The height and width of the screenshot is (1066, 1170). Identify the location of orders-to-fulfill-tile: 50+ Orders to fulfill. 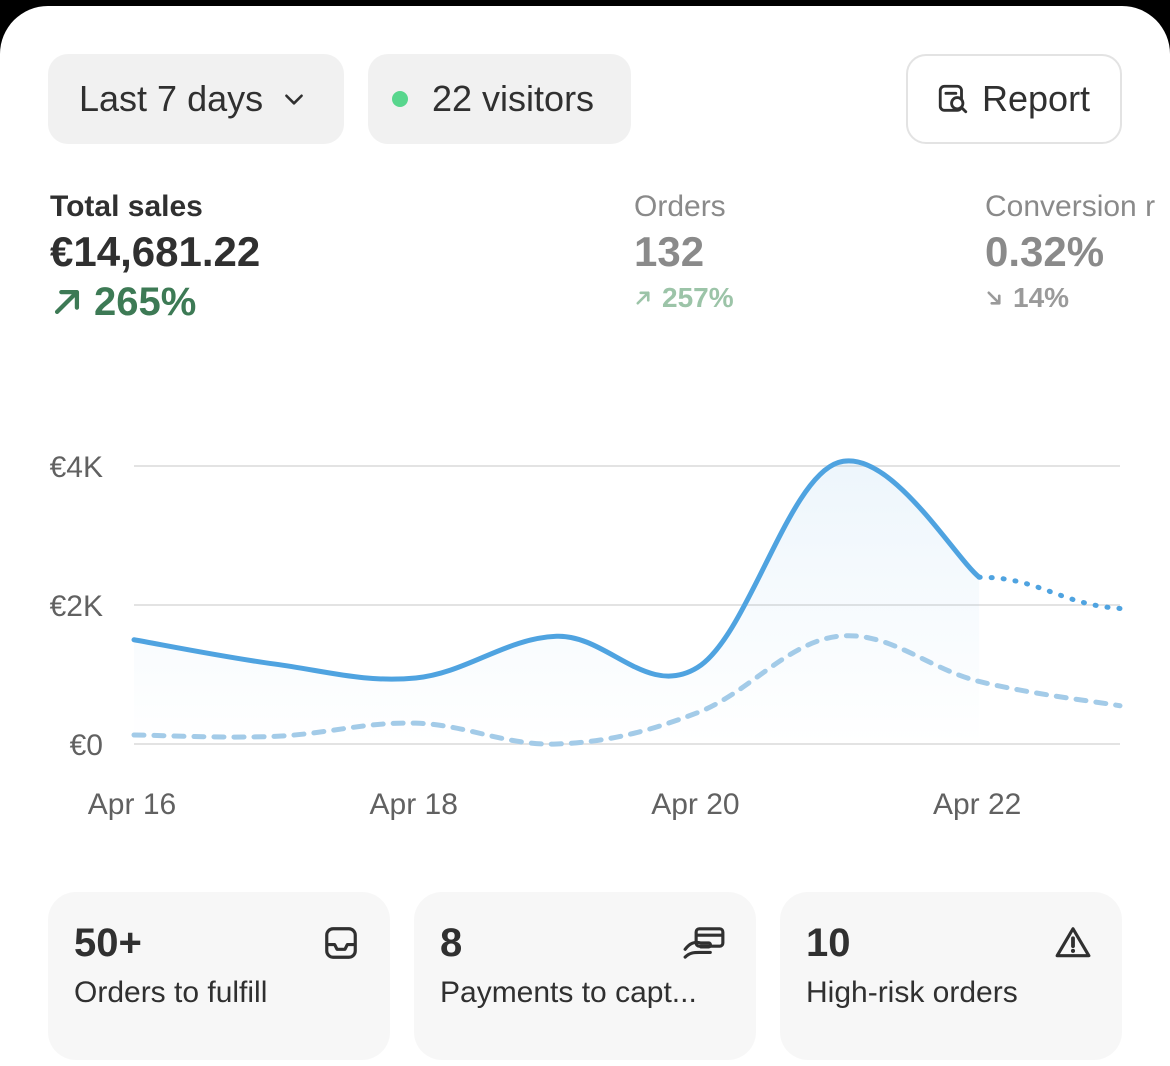
(219, 976).